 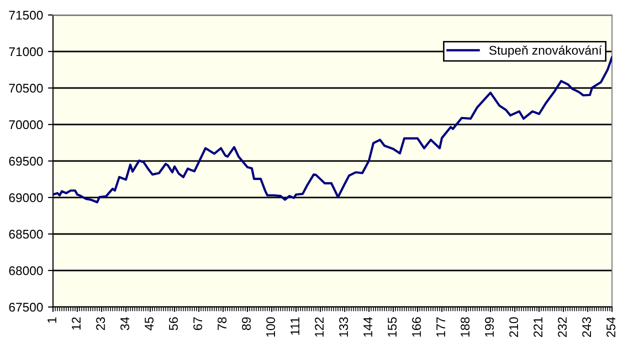 What do you see at coordinates (295, 326) in the screenshot?
I see `x-tick-label: 111` at bounding box center [295, 326].